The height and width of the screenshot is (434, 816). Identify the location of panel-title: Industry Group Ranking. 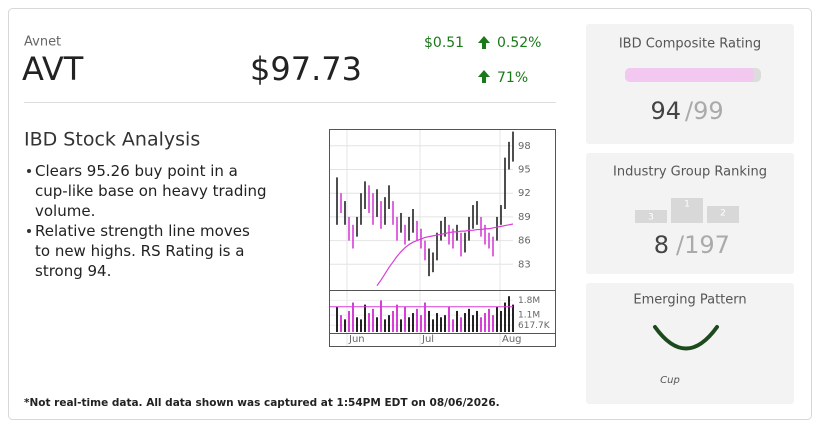
(690, 172).